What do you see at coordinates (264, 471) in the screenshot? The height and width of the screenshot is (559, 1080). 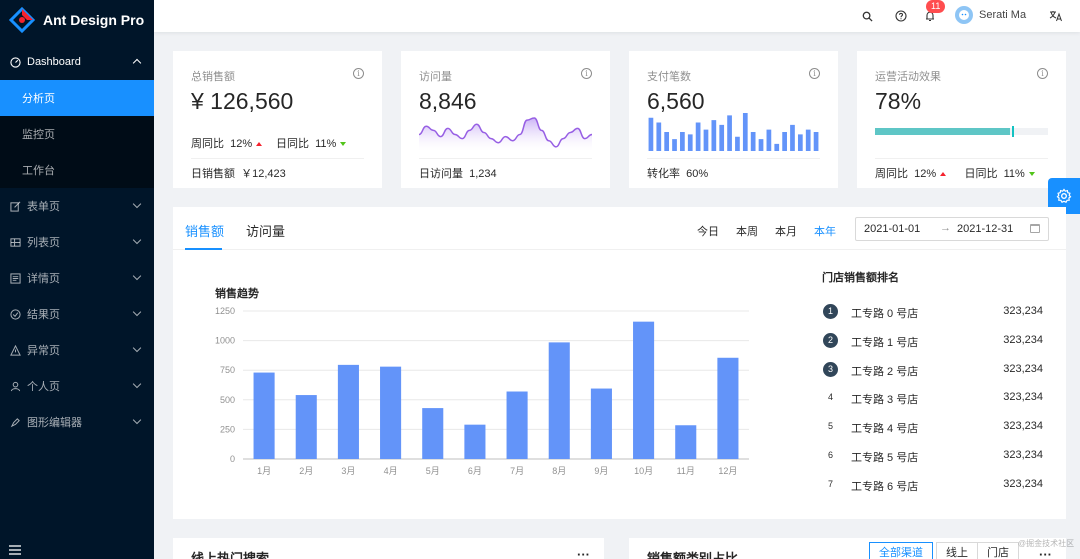 I see `x-tick-label: 1月` at bounding box center [264, 471].